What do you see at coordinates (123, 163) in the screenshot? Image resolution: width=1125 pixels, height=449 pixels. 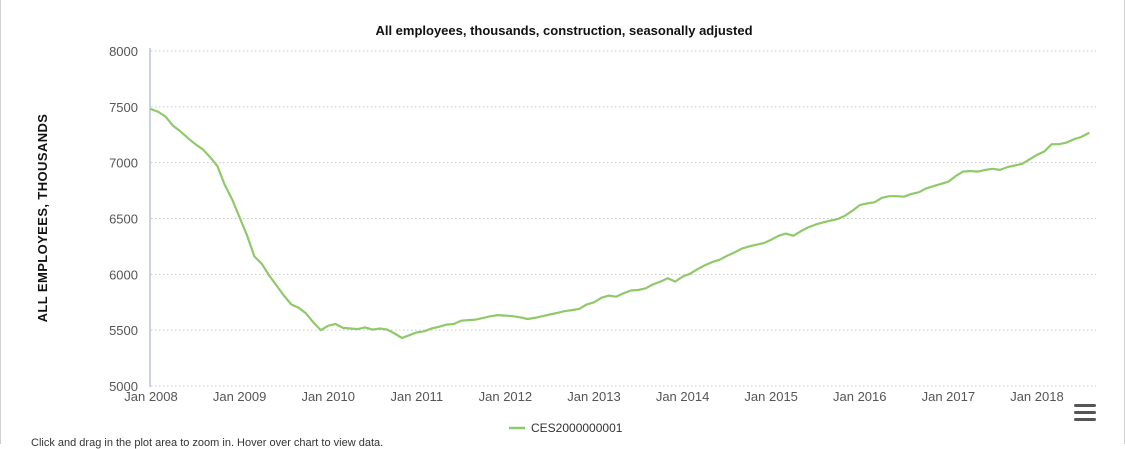 I see `y-tick-label: 7000` at bounding box center [123, 163].